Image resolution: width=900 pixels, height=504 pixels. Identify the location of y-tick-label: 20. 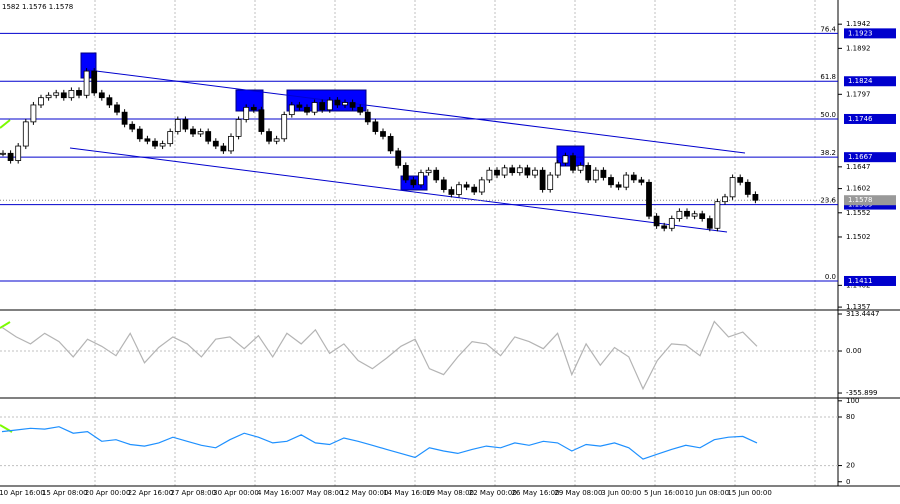
(850, 466).